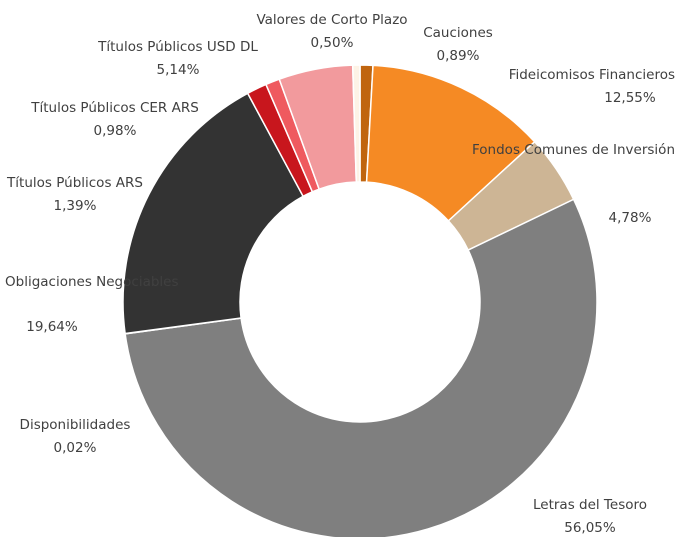 The width and height of the screenshot is (680, 537). What do you see at coordinates (590, 528) in the screenshot?
I see `slice-value-label: 56,05%` at bounding box center [590, 528].